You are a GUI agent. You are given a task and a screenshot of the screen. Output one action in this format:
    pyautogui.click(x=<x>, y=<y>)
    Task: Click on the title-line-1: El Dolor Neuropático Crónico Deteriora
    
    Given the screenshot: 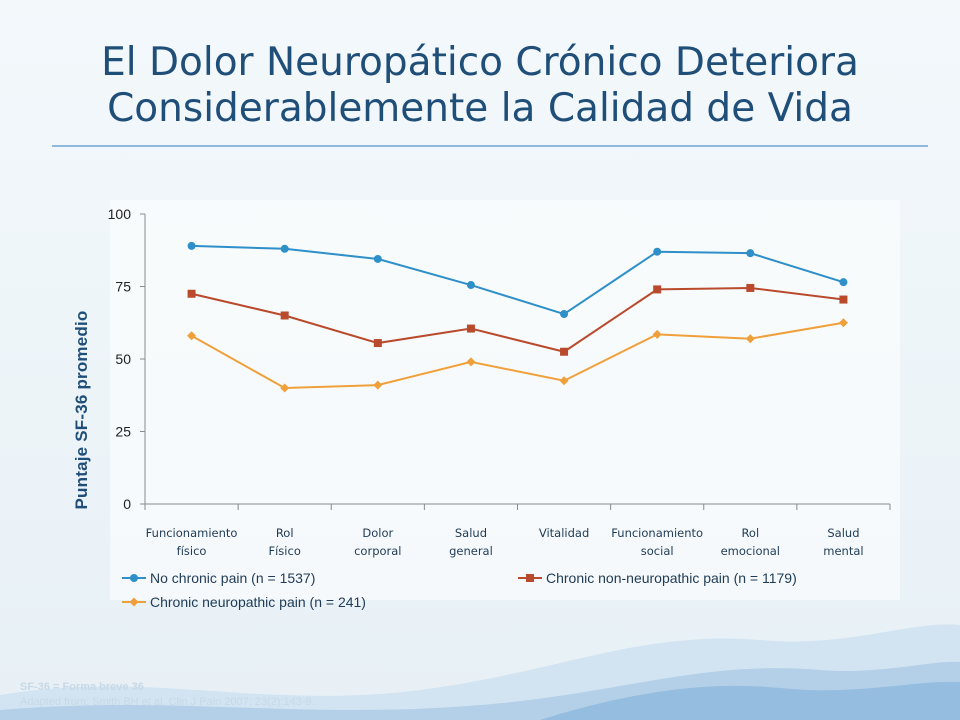 What is the action you would take?
    pyautogui.click(x=480, y=62)
    